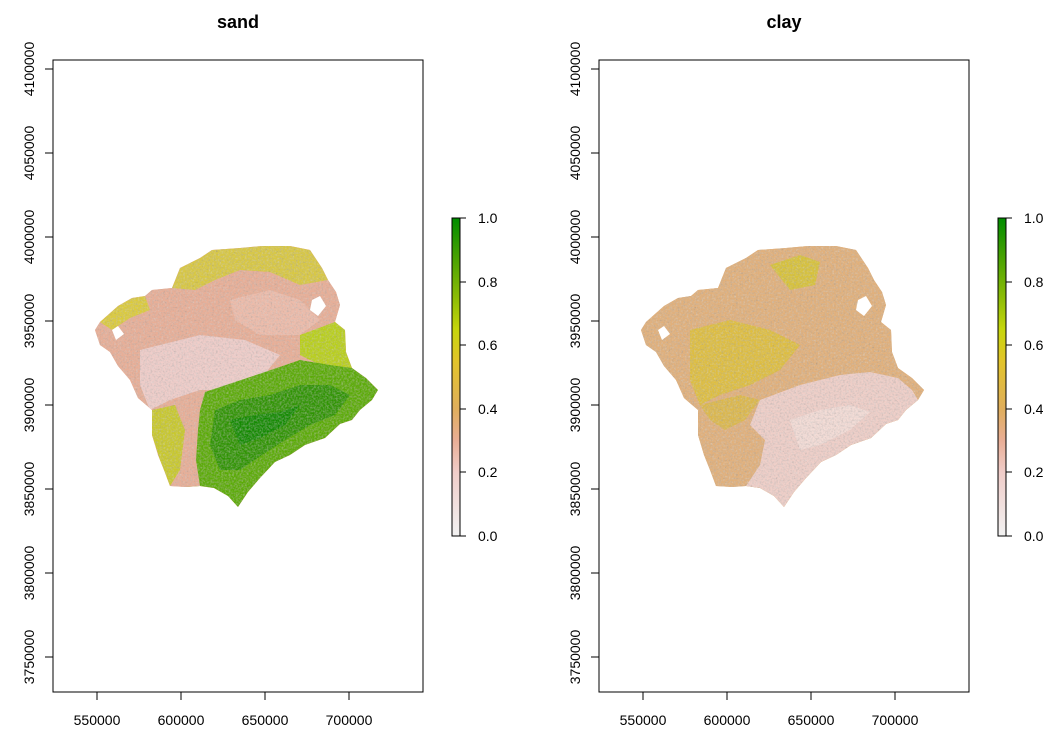 This screenshot has height=748, width=1062. What do you see at coordinates (783, 22) in the screenshot?
I see `chart-title: clay` at bounding box center [783, 22].